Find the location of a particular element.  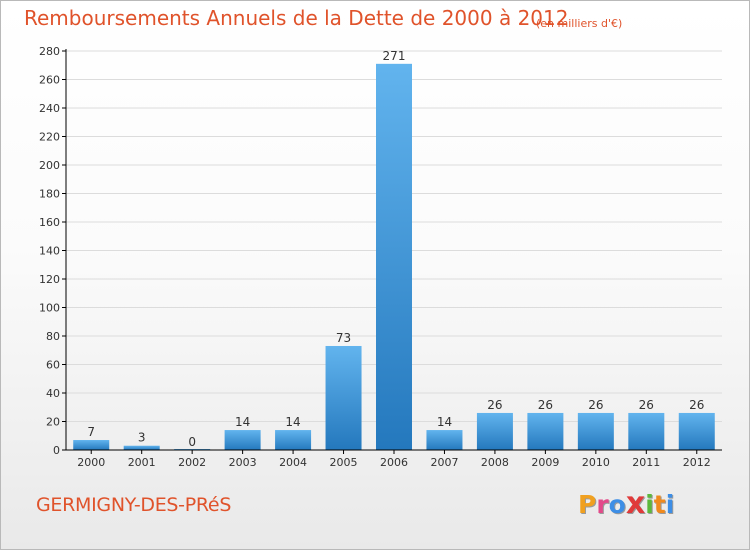

data-label-2011: 26 is located at coordinates (646, 405).